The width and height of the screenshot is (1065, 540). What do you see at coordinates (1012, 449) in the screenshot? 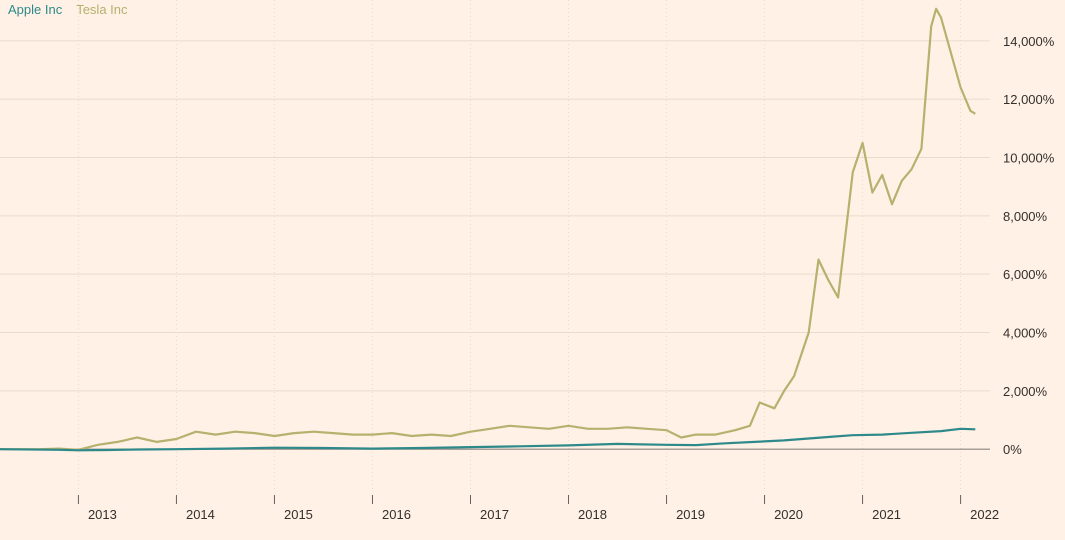
I see `y-tick-label: 0%` at bounding box center [1012, 449].